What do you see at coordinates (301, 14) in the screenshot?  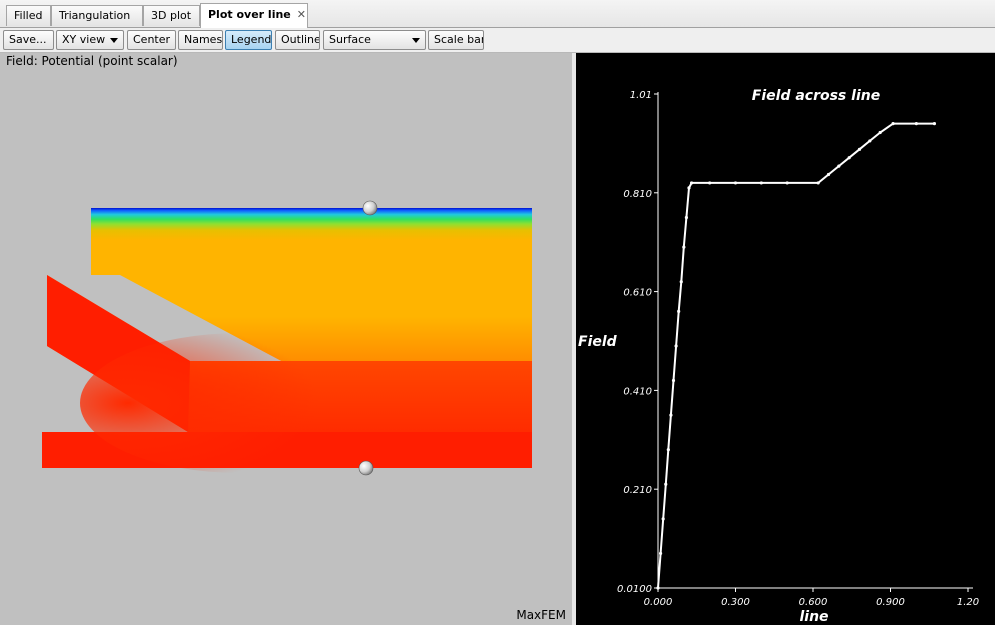 I see `close-icon: ✕` at bounding box center [301, 14].